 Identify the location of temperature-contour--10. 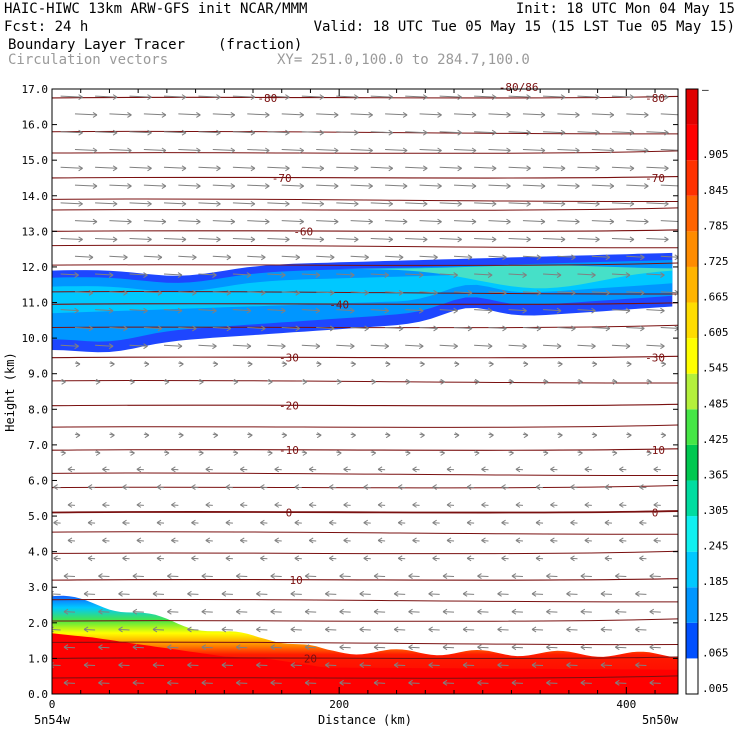
(365, 449).